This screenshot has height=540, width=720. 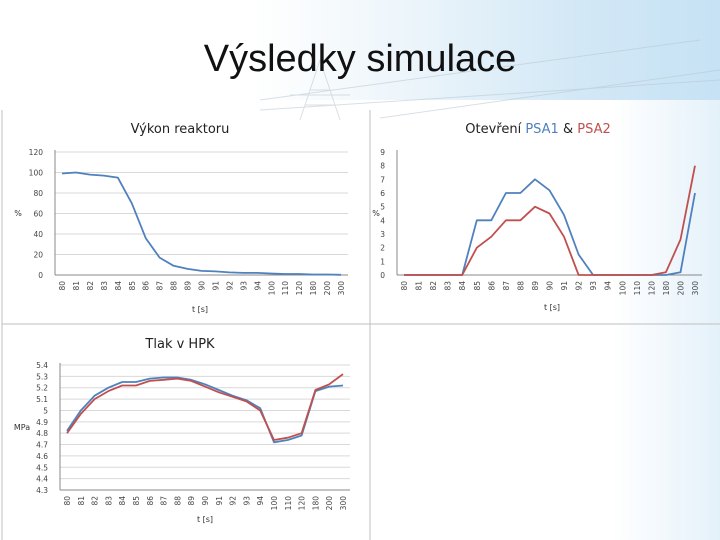 What do you see at coordinates (568, 129) in the screenshot?
I see `chart-title-part: &` at bounding box center [568, 129].